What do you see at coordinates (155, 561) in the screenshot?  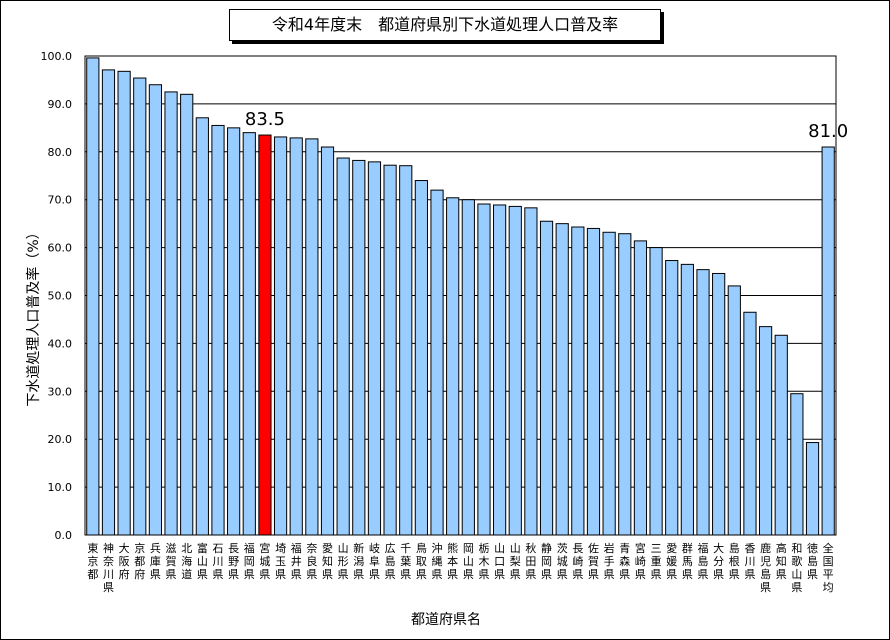 I see `x-tick-label: 兵庫県` at bounding box center [155, 561].